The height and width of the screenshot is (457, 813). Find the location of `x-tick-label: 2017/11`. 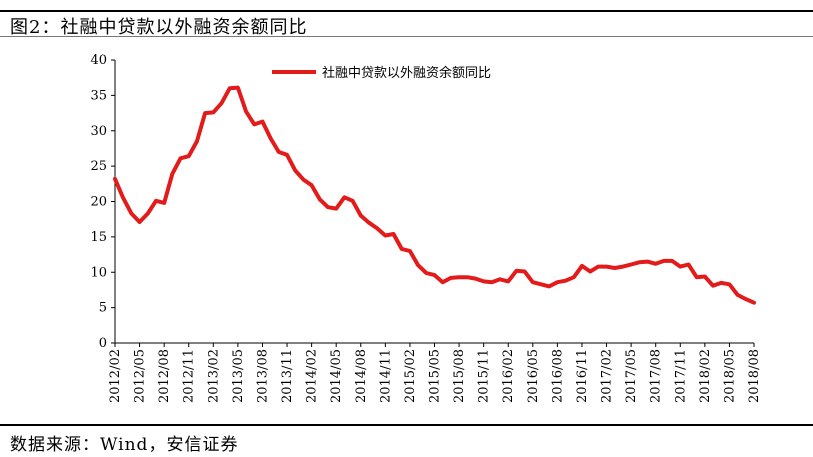

x-tick-label: 2017/11 is located at coordinates (680, 376).